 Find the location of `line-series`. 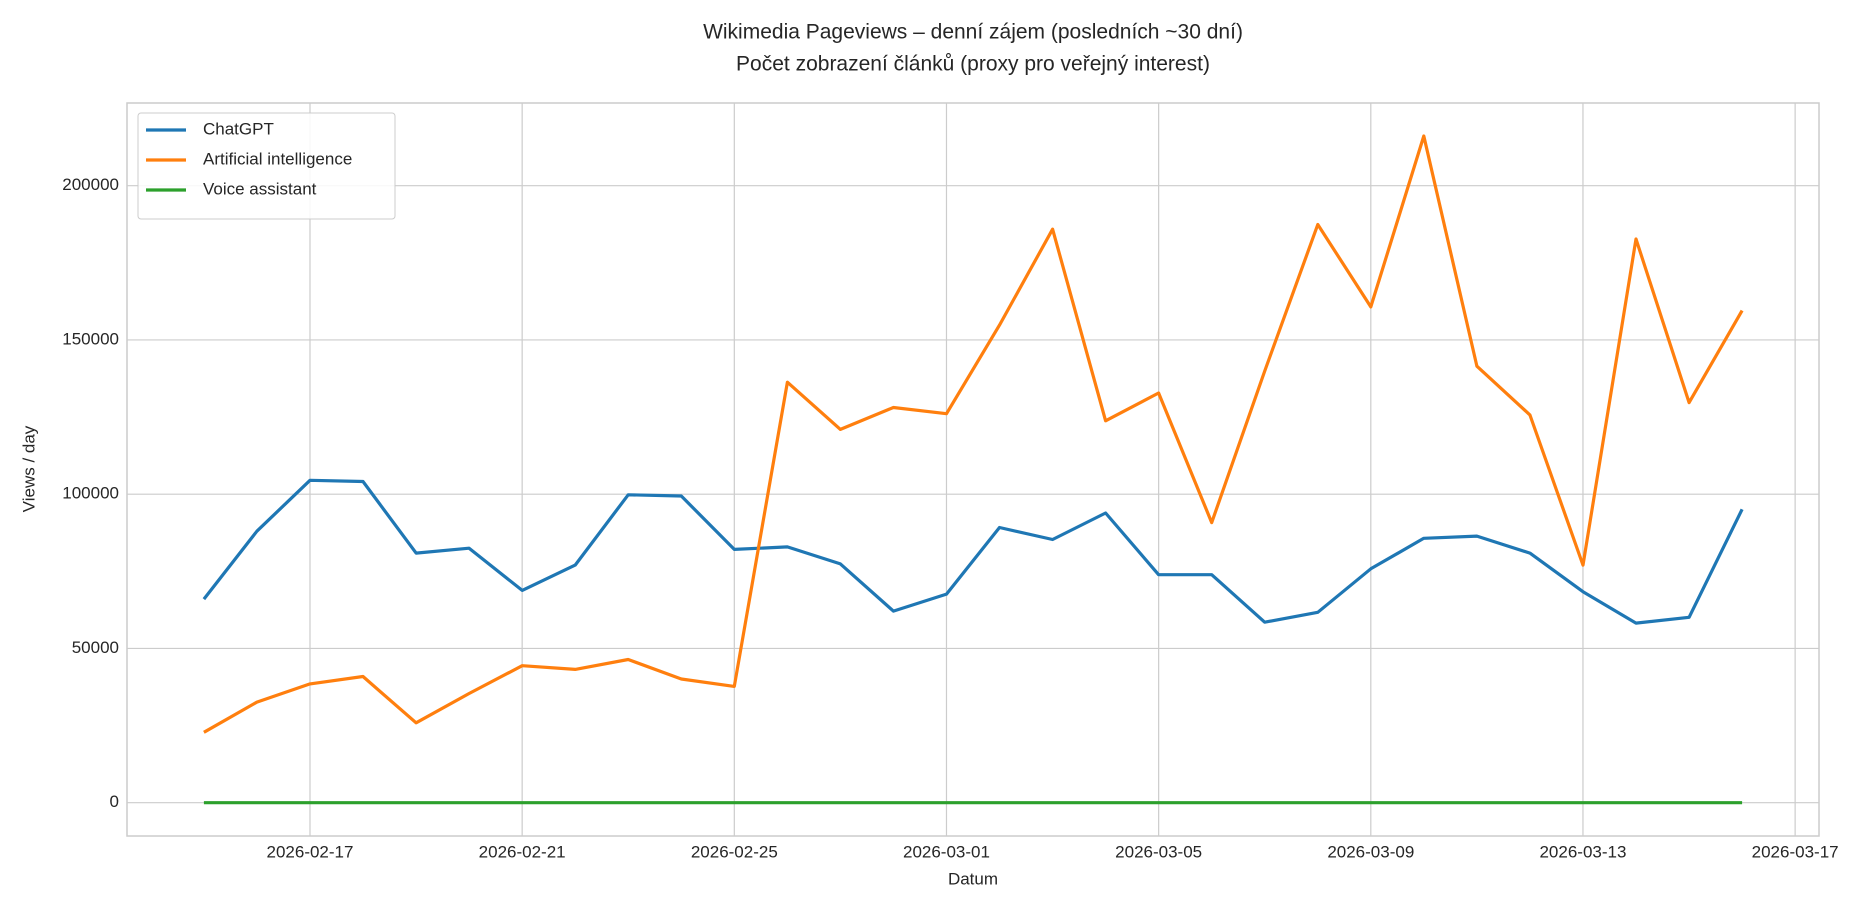

line-series is located at coordinates (973, 551).